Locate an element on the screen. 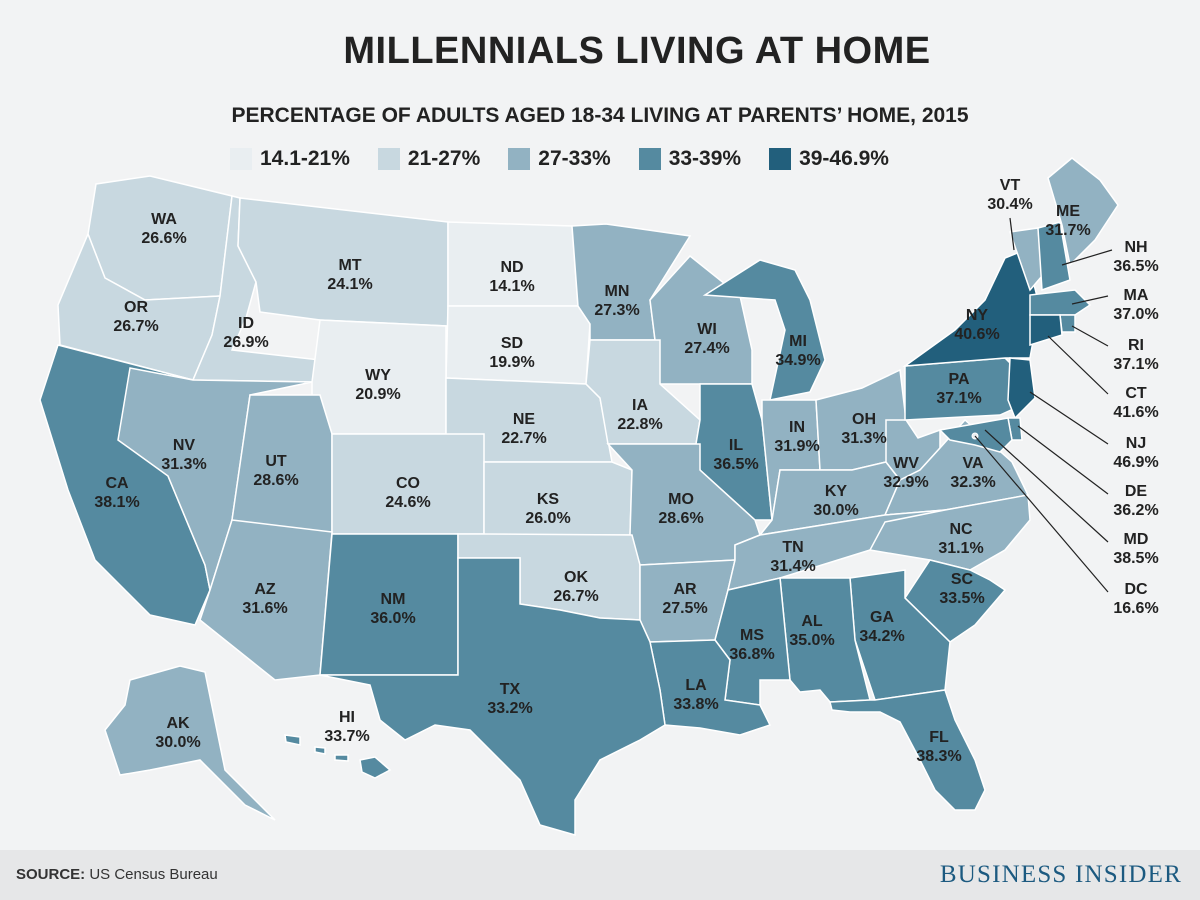 The image size is (1200, 900). state-shape-mi is located at coordinates (764, 330).